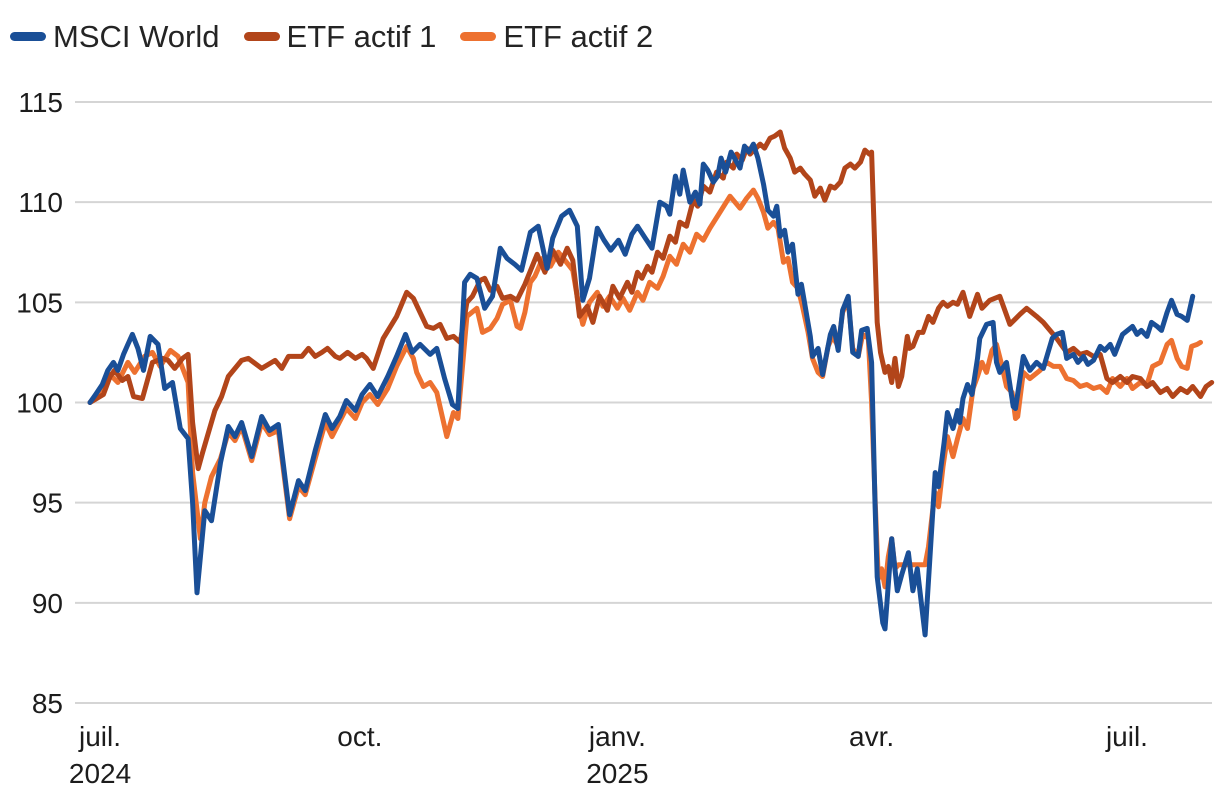 The width and height of the screenshot is (1220, 800). What do you see at coordinates (578, 36) in the screenshot?
I see `legend-label-etf-actif-2: ETF actif 2` at bounding box center [578, 36].